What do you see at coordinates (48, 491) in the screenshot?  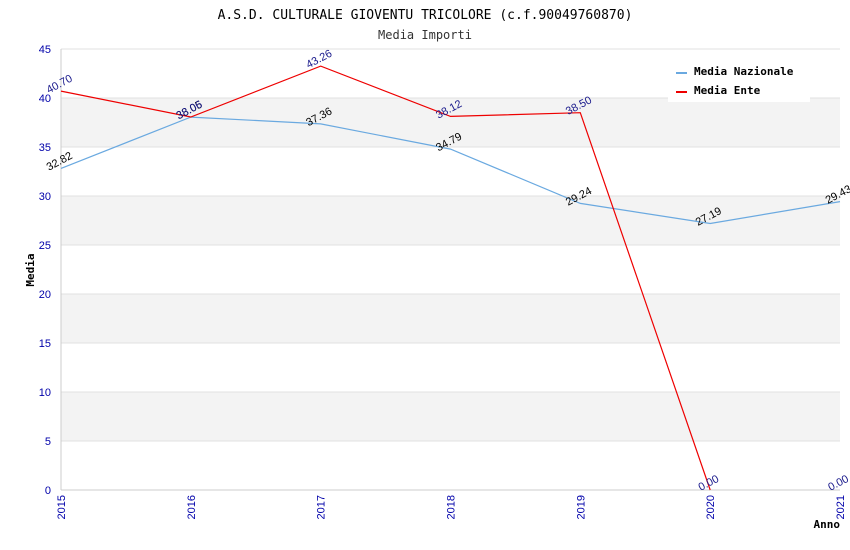 I see `y-tick-label: 0` at bounding box center [48, 491].